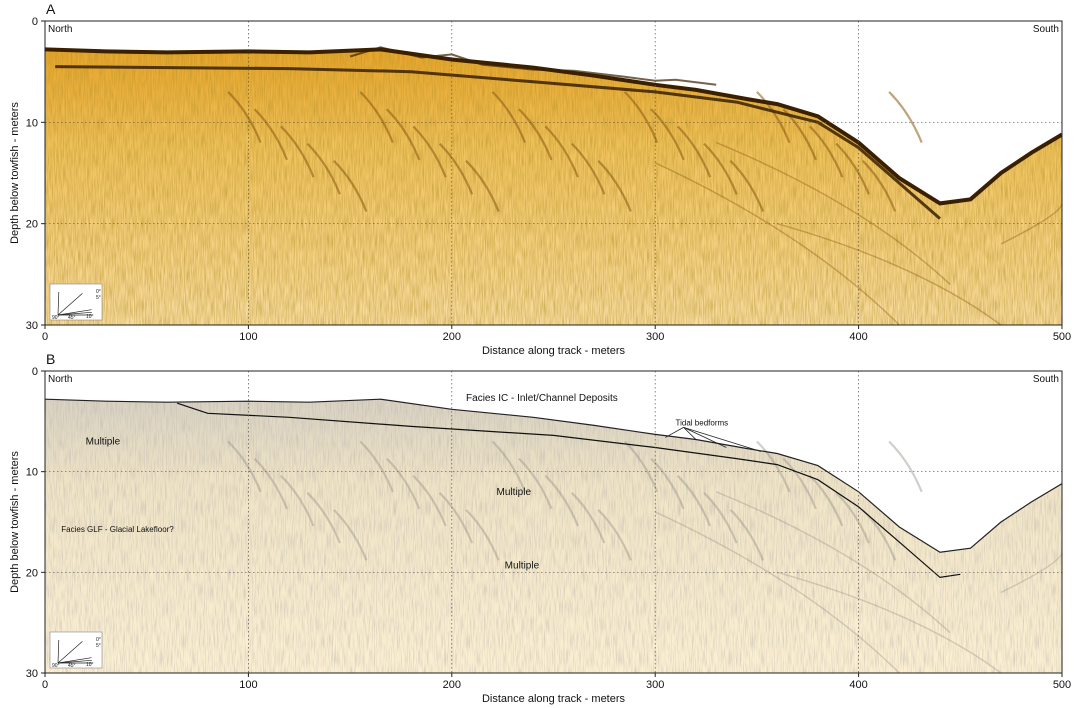 This screenshot has height=708, width=1080. Describe the element at coordinates (32, 326) in the screenshot. I see `y-tick-label: 30` at that location.